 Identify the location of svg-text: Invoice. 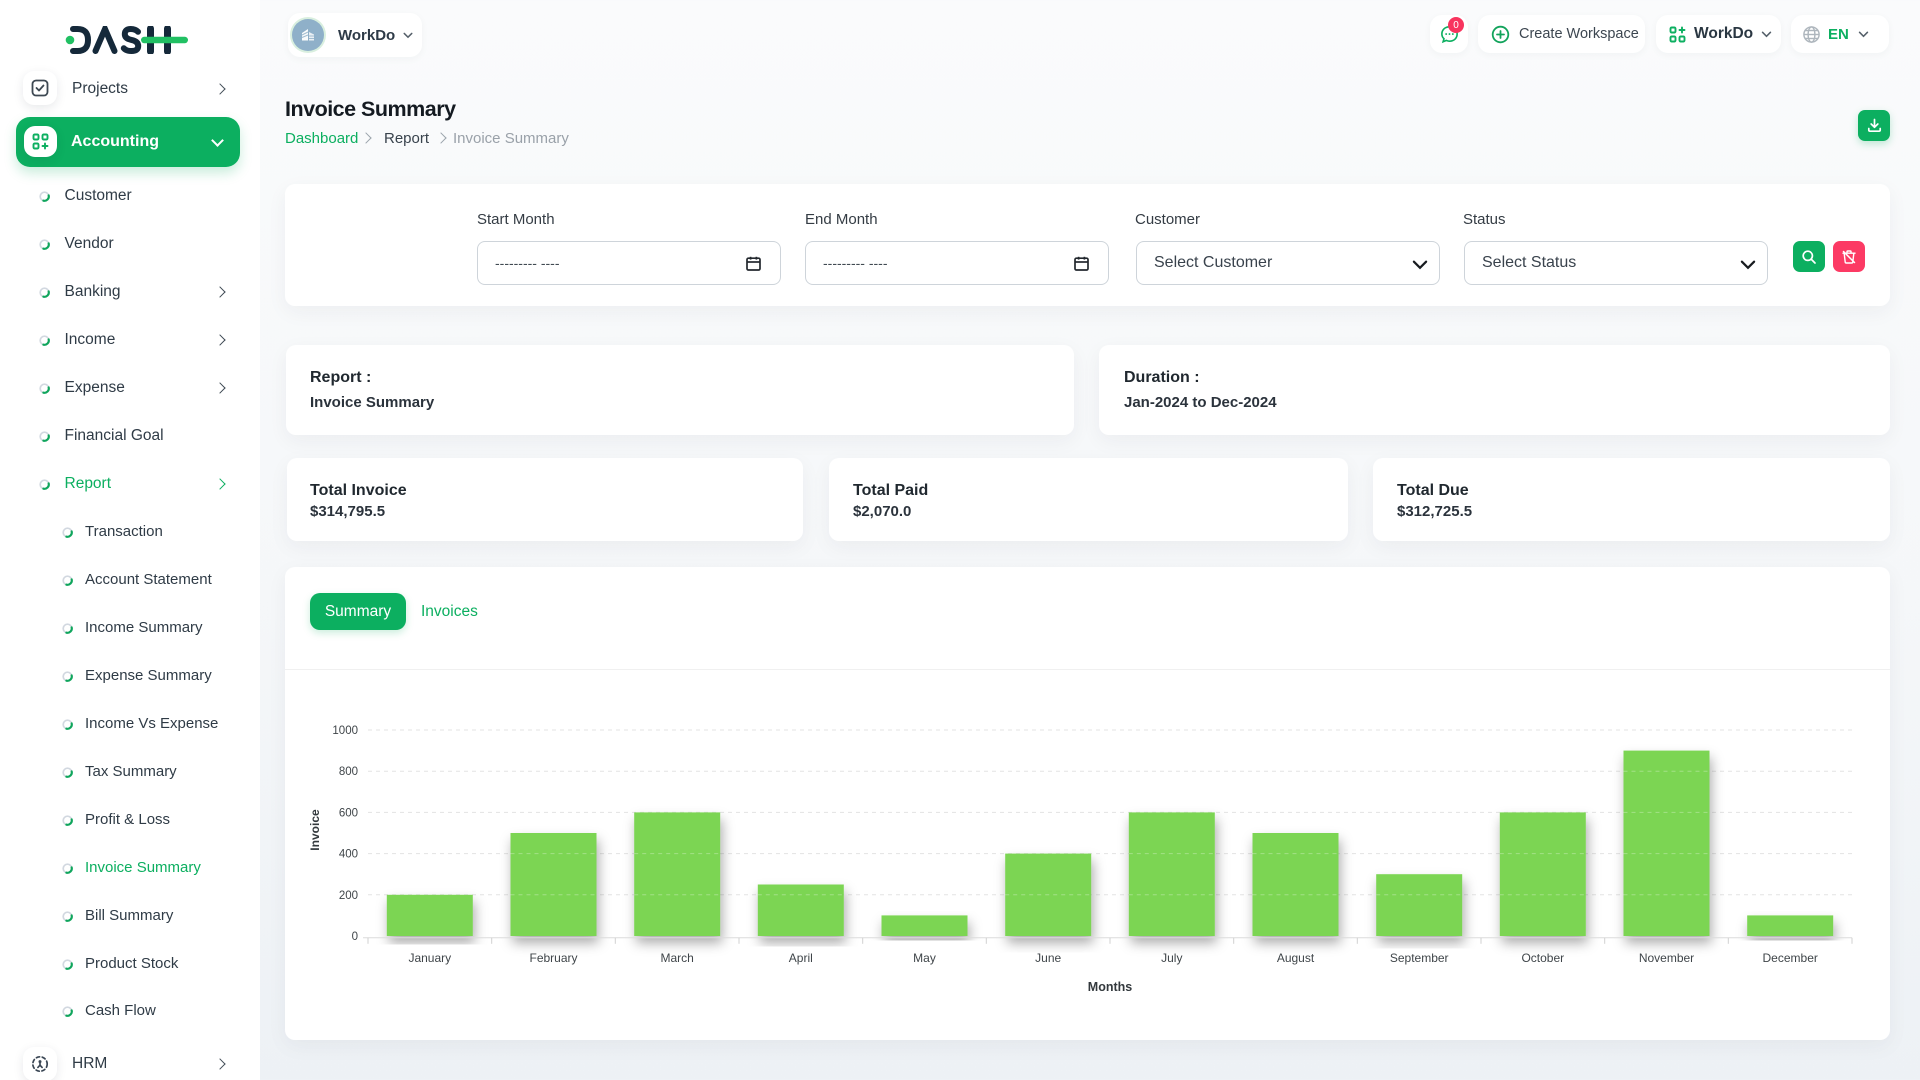
(315, 830).